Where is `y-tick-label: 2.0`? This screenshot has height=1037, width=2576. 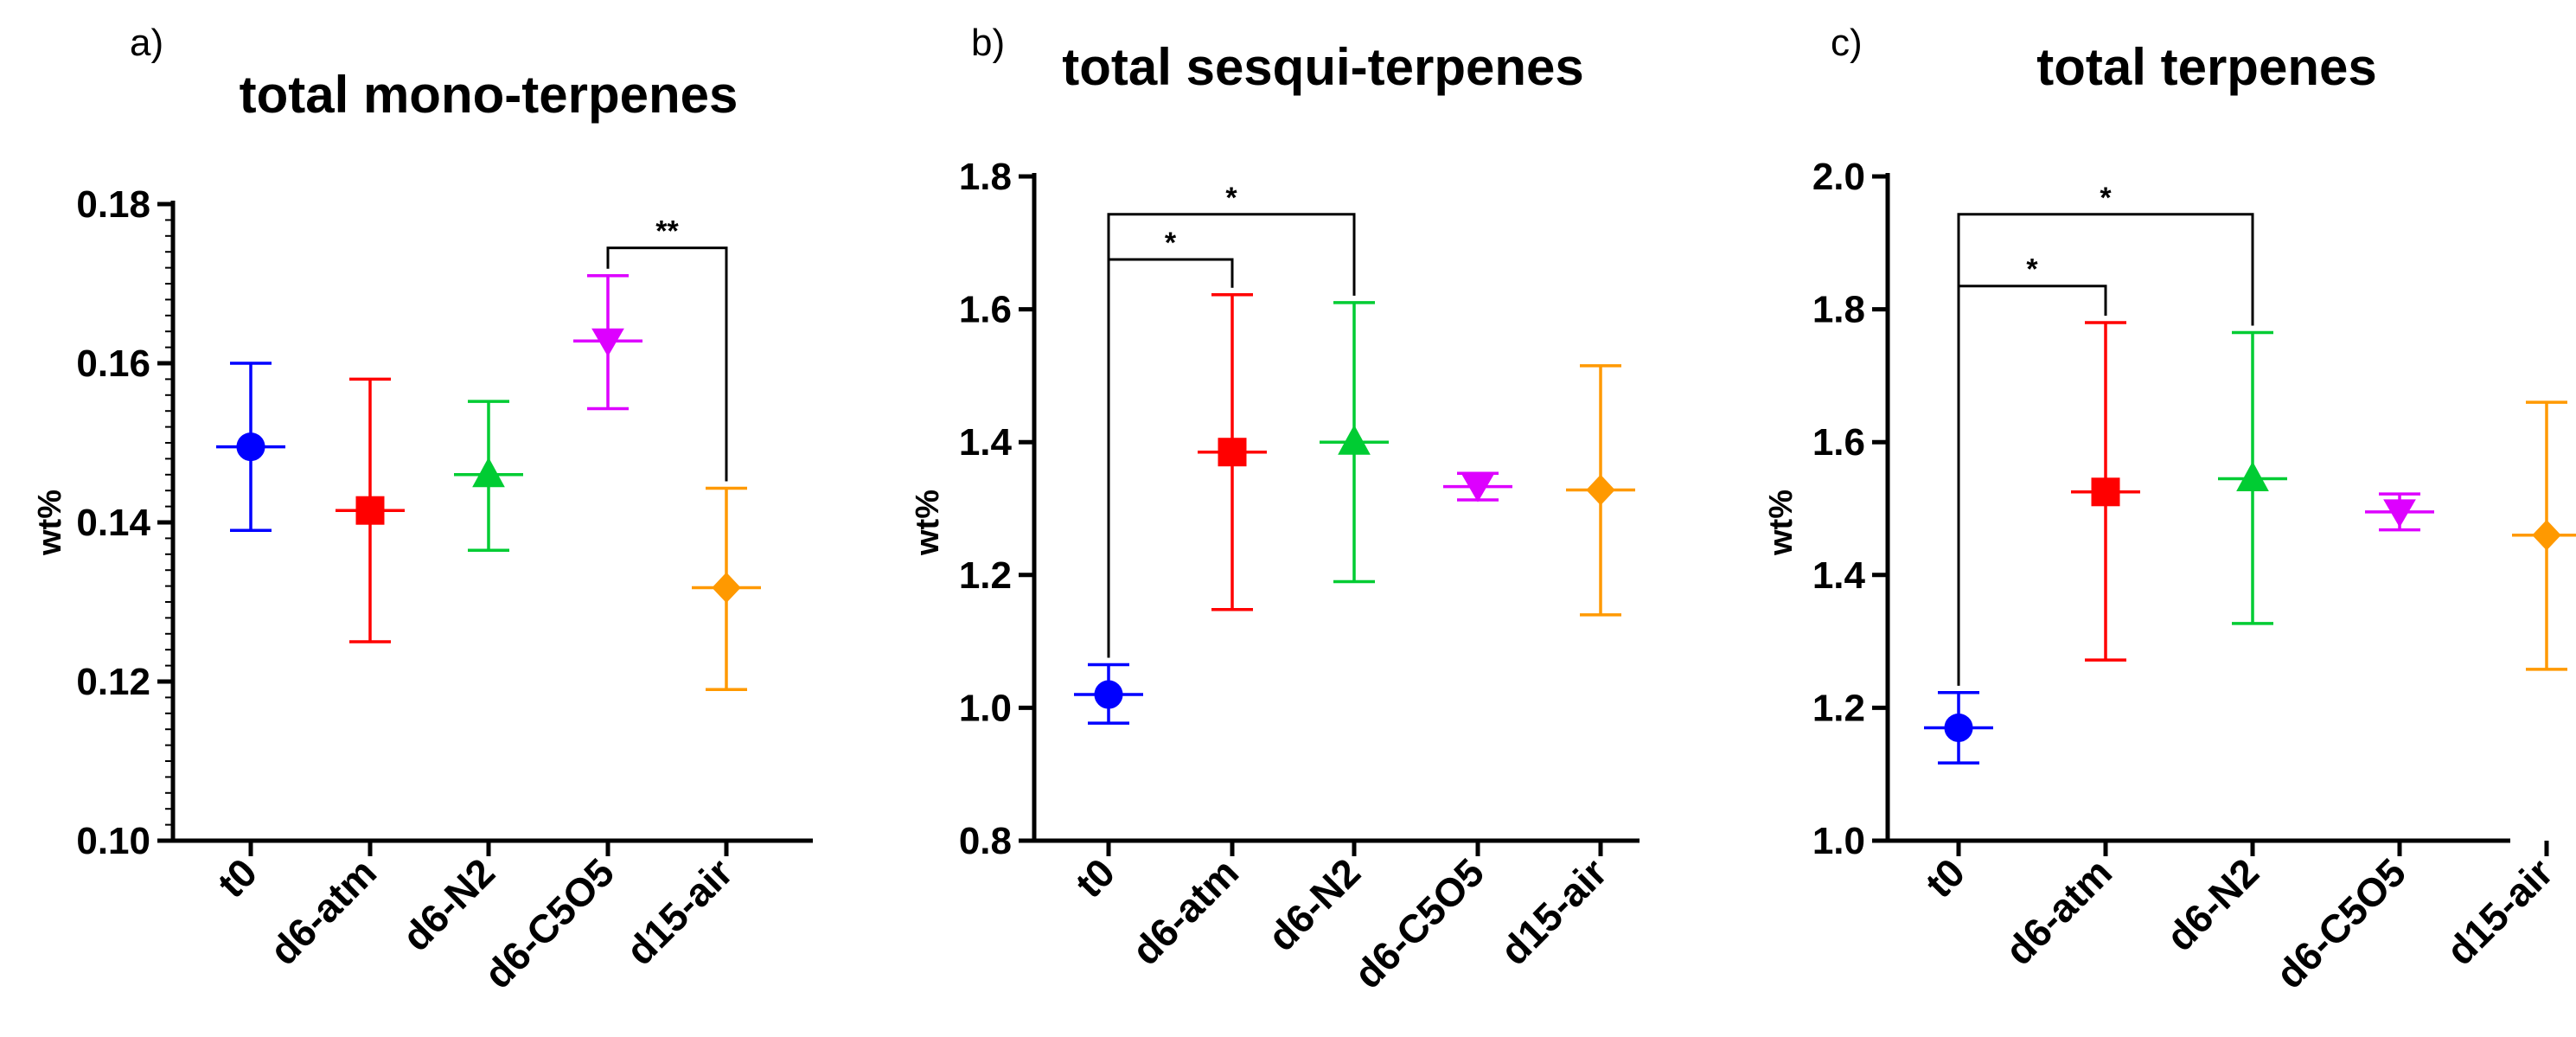
y-tick-label: 2.0 is located at coordinates (1839, 177).